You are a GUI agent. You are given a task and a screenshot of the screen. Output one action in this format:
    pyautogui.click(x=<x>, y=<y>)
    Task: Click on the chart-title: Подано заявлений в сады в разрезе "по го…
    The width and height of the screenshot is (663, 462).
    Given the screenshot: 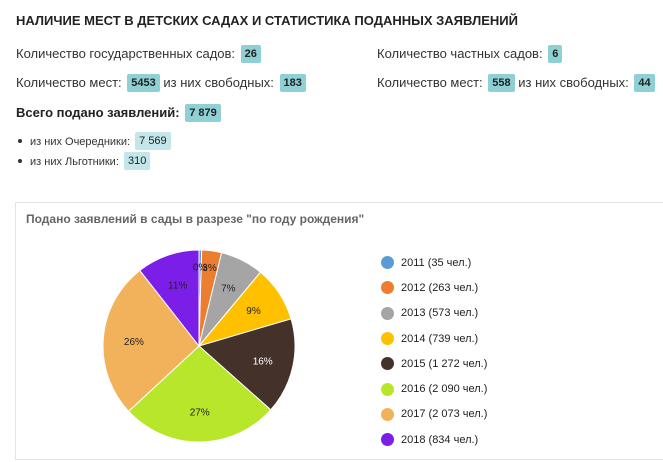 What is the action you would take?
    pyautogui.click(x=195, y=219)
    